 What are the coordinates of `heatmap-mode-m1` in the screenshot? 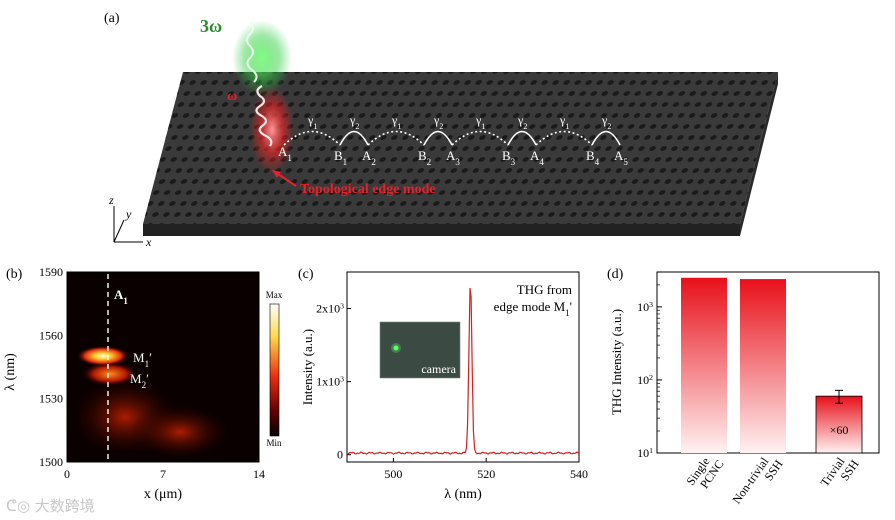 It's located at (103, 356).